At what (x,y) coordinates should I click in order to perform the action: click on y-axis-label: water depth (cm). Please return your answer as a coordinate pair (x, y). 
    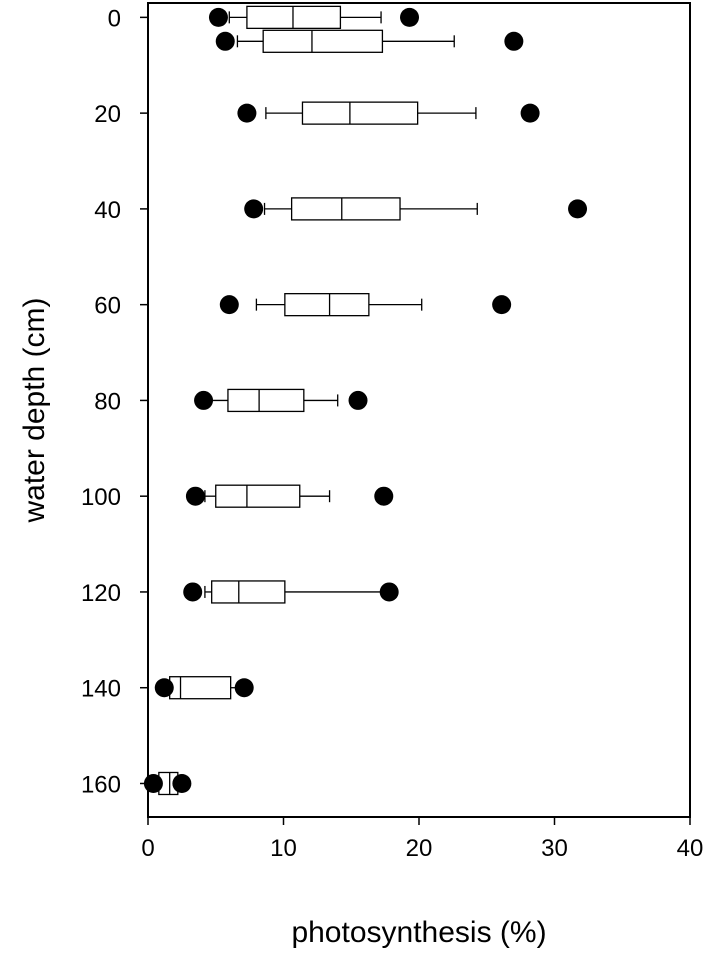
    Looking at the image, I should click on (34, 410).